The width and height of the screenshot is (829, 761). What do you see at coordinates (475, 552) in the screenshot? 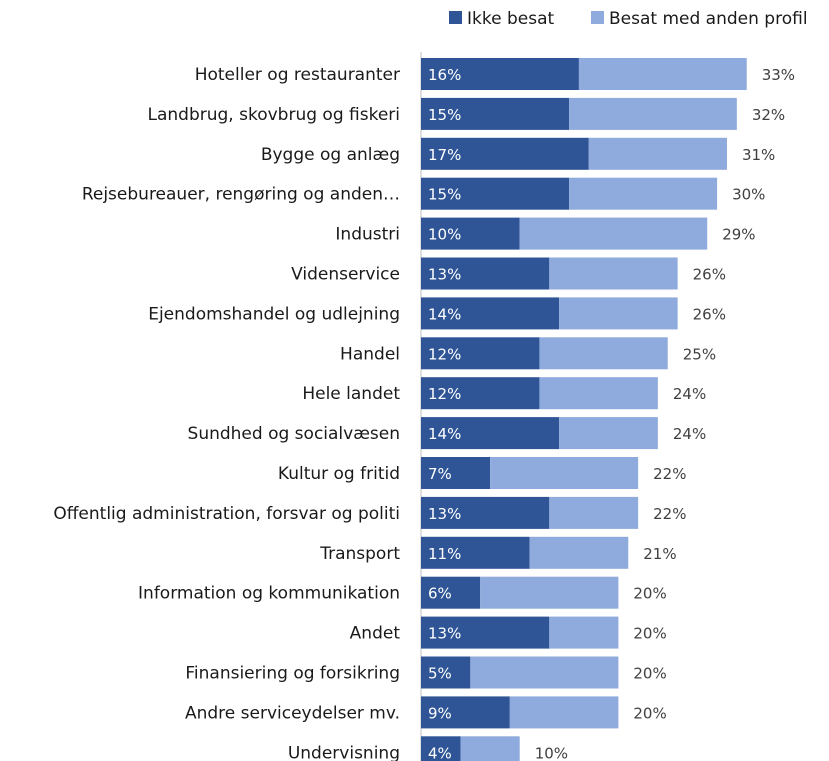
I see `bar-ikke-besat-transport` at bounding box center [475, 552].